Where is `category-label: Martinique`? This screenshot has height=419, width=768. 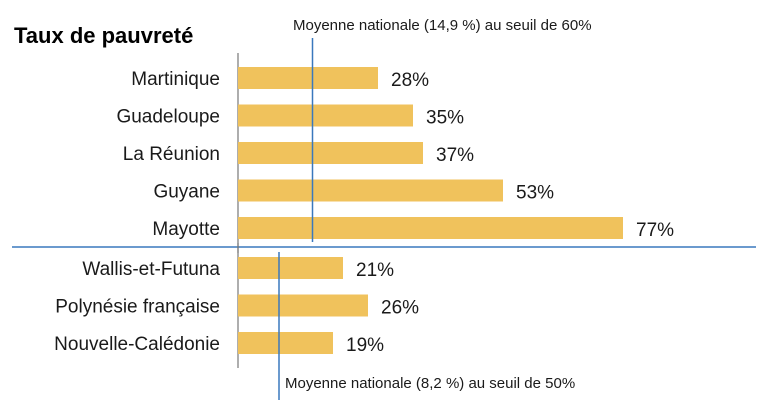
category-label: Martinique is located at coordinates (175, 79).